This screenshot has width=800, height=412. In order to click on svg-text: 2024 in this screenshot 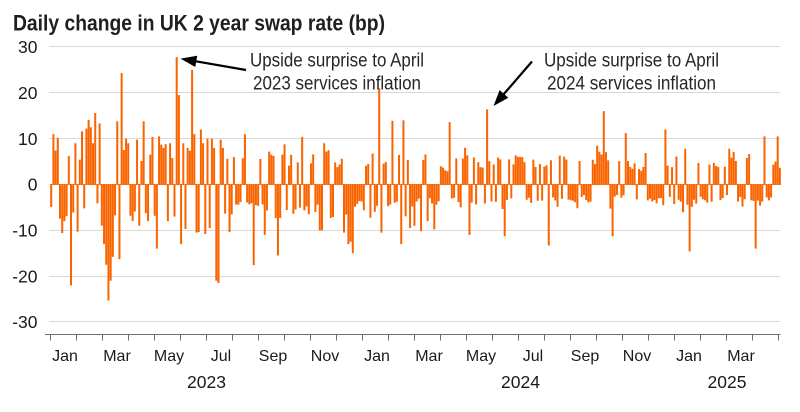, I will do `click(520, 382)`.